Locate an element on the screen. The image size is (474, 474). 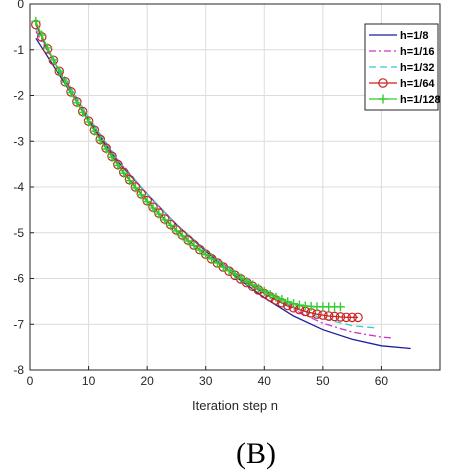
y-tick-label: 0 is located at coordinates (20, 5).